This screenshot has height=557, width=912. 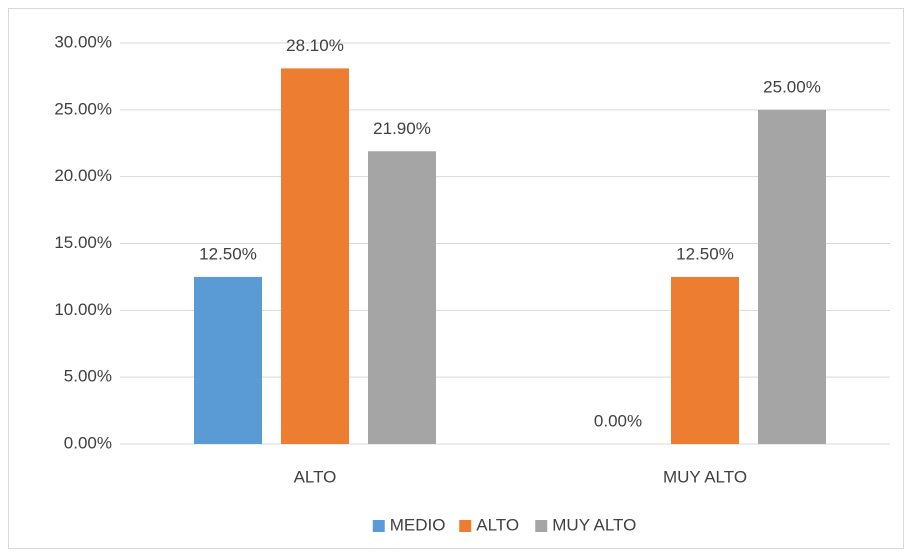 What do you see at coordinates (402, 128) in the screenshot?
I see `value-label: 21.90%` at bounding box center [402, 128].